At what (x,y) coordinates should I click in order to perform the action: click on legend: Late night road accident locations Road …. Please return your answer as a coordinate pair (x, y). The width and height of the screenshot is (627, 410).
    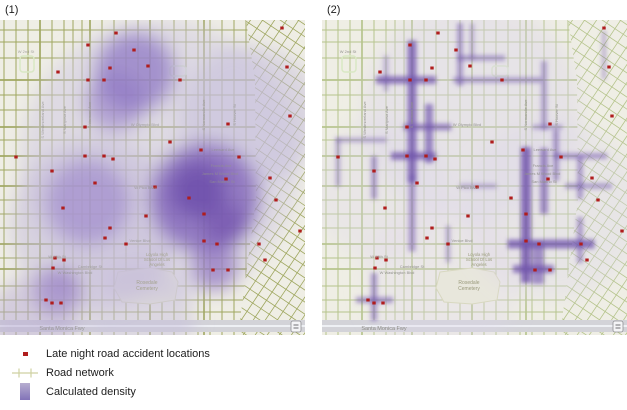
    Looking at the image, I should click on (110, 372).